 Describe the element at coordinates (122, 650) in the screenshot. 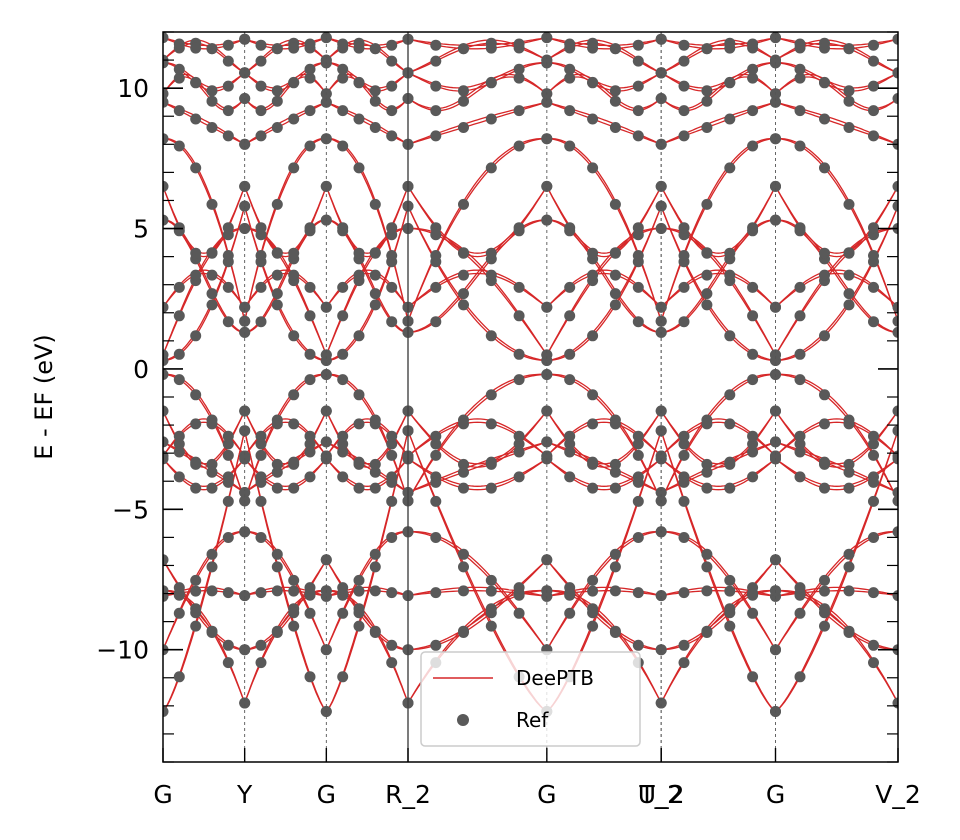

I see `y-tick-label: −10` at that location.